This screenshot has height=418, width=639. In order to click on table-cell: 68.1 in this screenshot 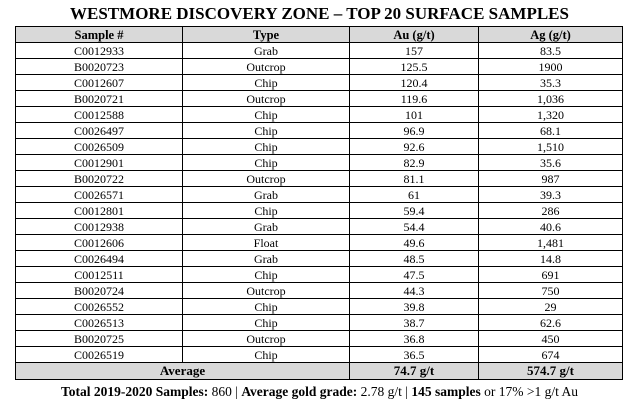, I will do `click(550, 130)`.